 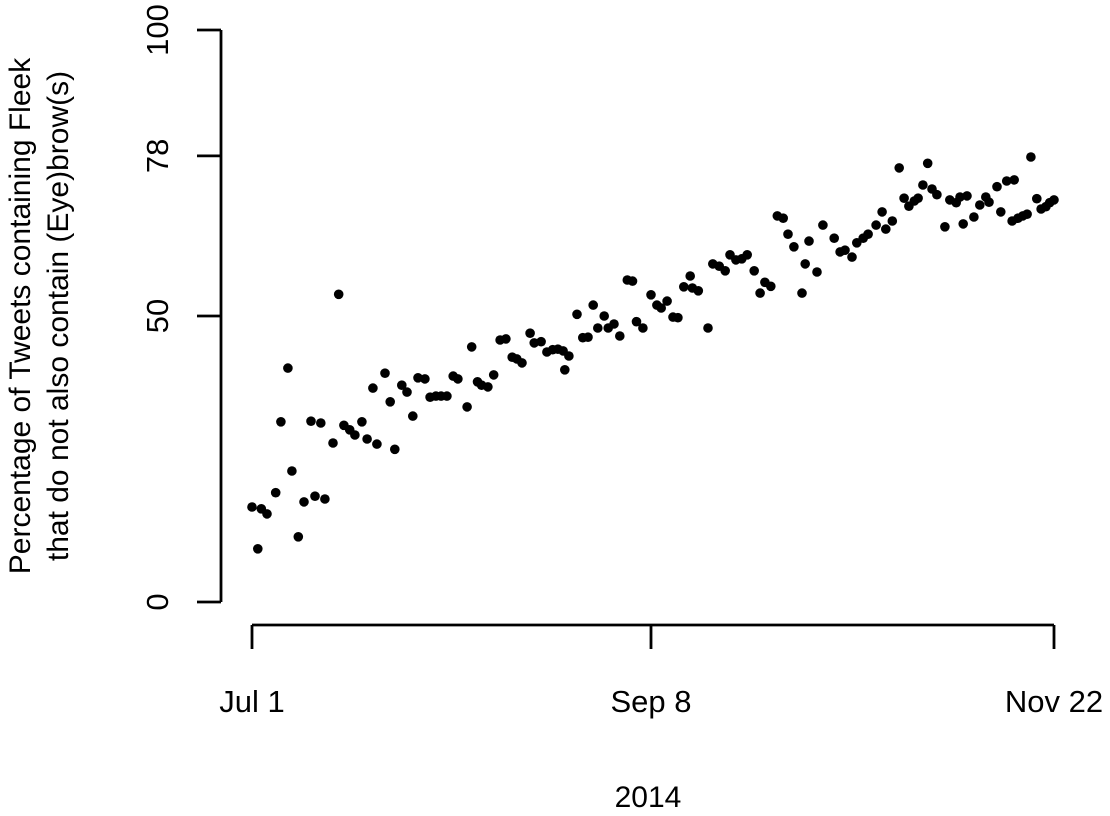 What do you see at coordinates (157, 316) in the screenshot?
I see `y-tick-label: 50` at bounding box center [157, 316].